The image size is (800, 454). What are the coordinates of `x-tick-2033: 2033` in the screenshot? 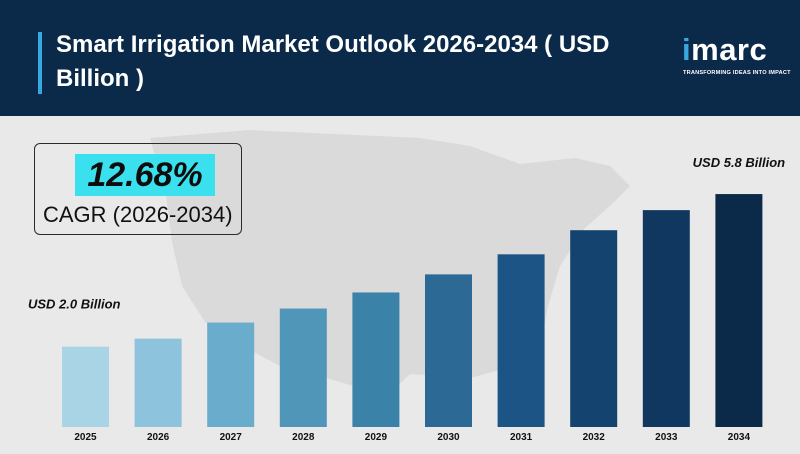 It's located at (666, 437).